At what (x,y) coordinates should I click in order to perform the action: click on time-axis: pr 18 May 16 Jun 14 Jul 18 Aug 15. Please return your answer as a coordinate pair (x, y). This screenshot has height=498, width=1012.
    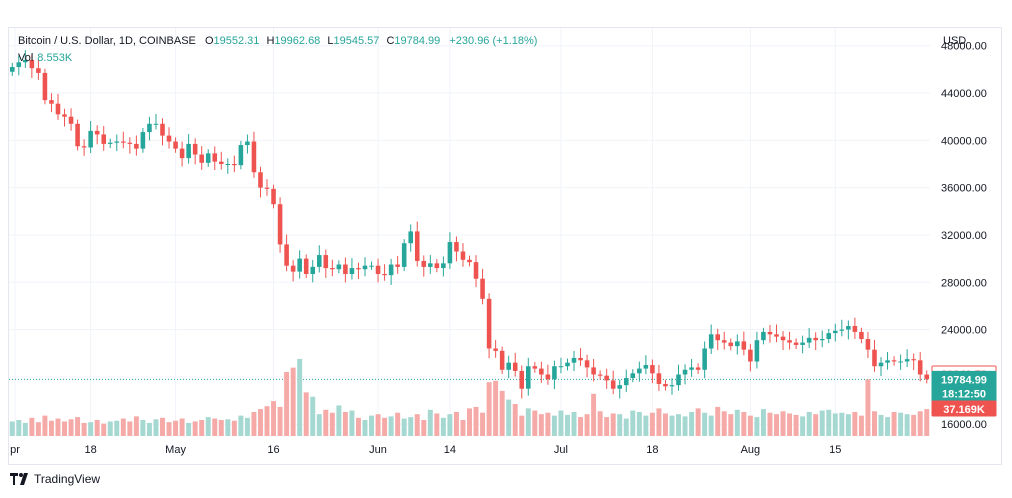
    Looking at the image, I should click on (425, 450).